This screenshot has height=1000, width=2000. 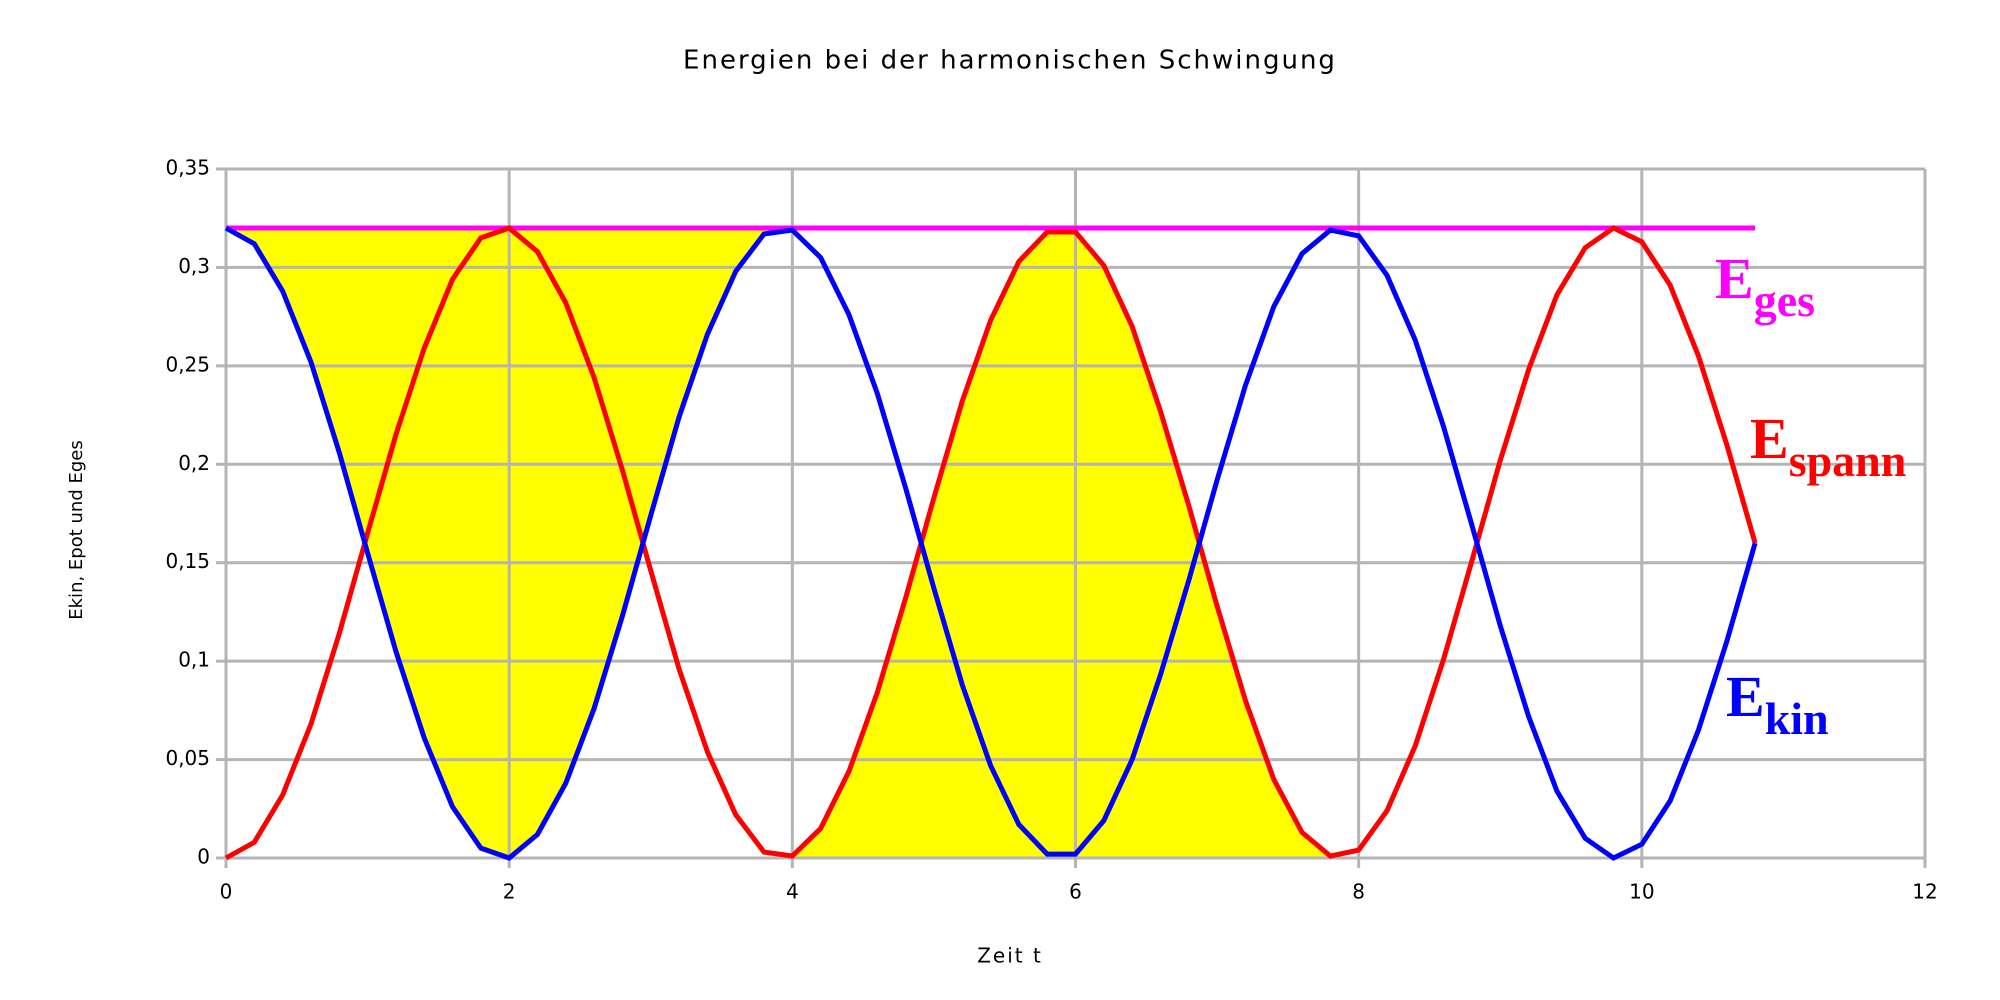 I want to click on x-tick-label: 4, so click(x=792, y=892).